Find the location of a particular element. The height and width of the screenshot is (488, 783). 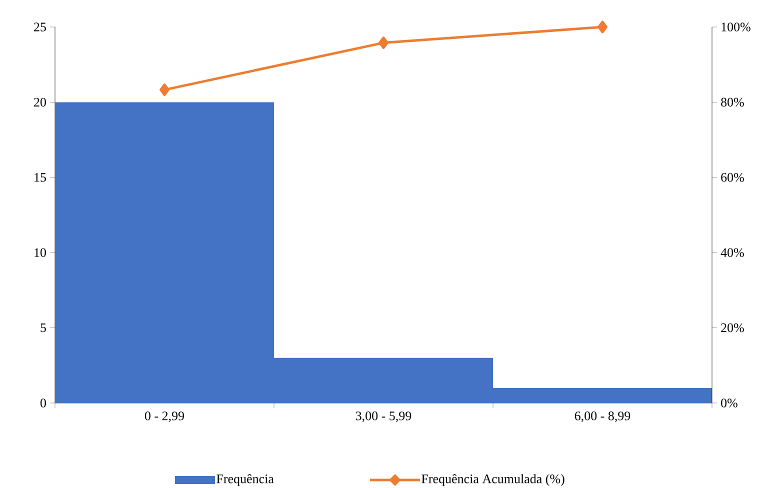

y-tick-label: 20 is located at coordinates (40, 102).